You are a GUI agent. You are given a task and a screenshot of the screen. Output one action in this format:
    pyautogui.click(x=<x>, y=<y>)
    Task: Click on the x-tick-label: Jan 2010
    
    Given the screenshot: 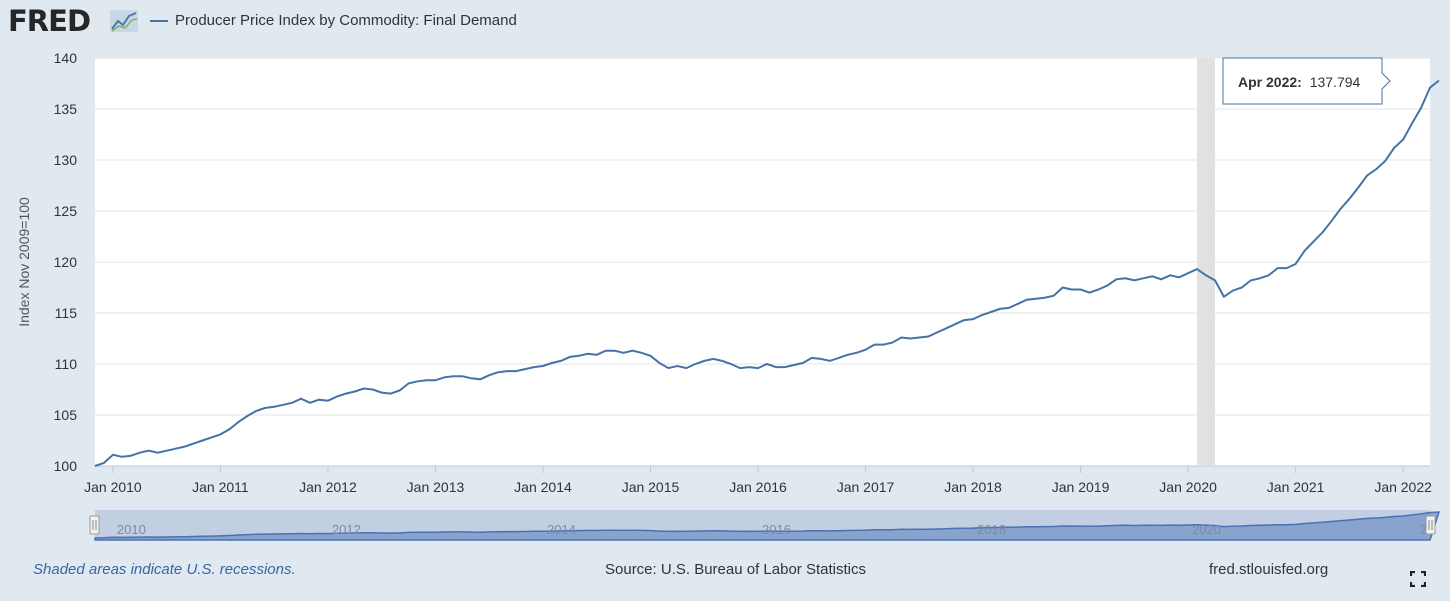 What is the action you would take?
    pyautogui.click(x=113, y=487)
    